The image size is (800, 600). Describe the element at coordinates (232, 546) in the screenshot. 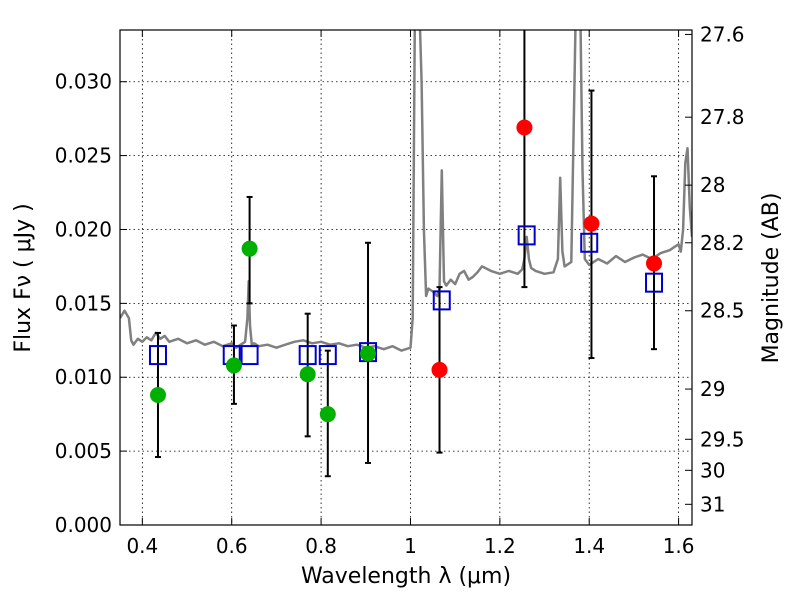

I see `x-tick-label: 0.6` at that location.